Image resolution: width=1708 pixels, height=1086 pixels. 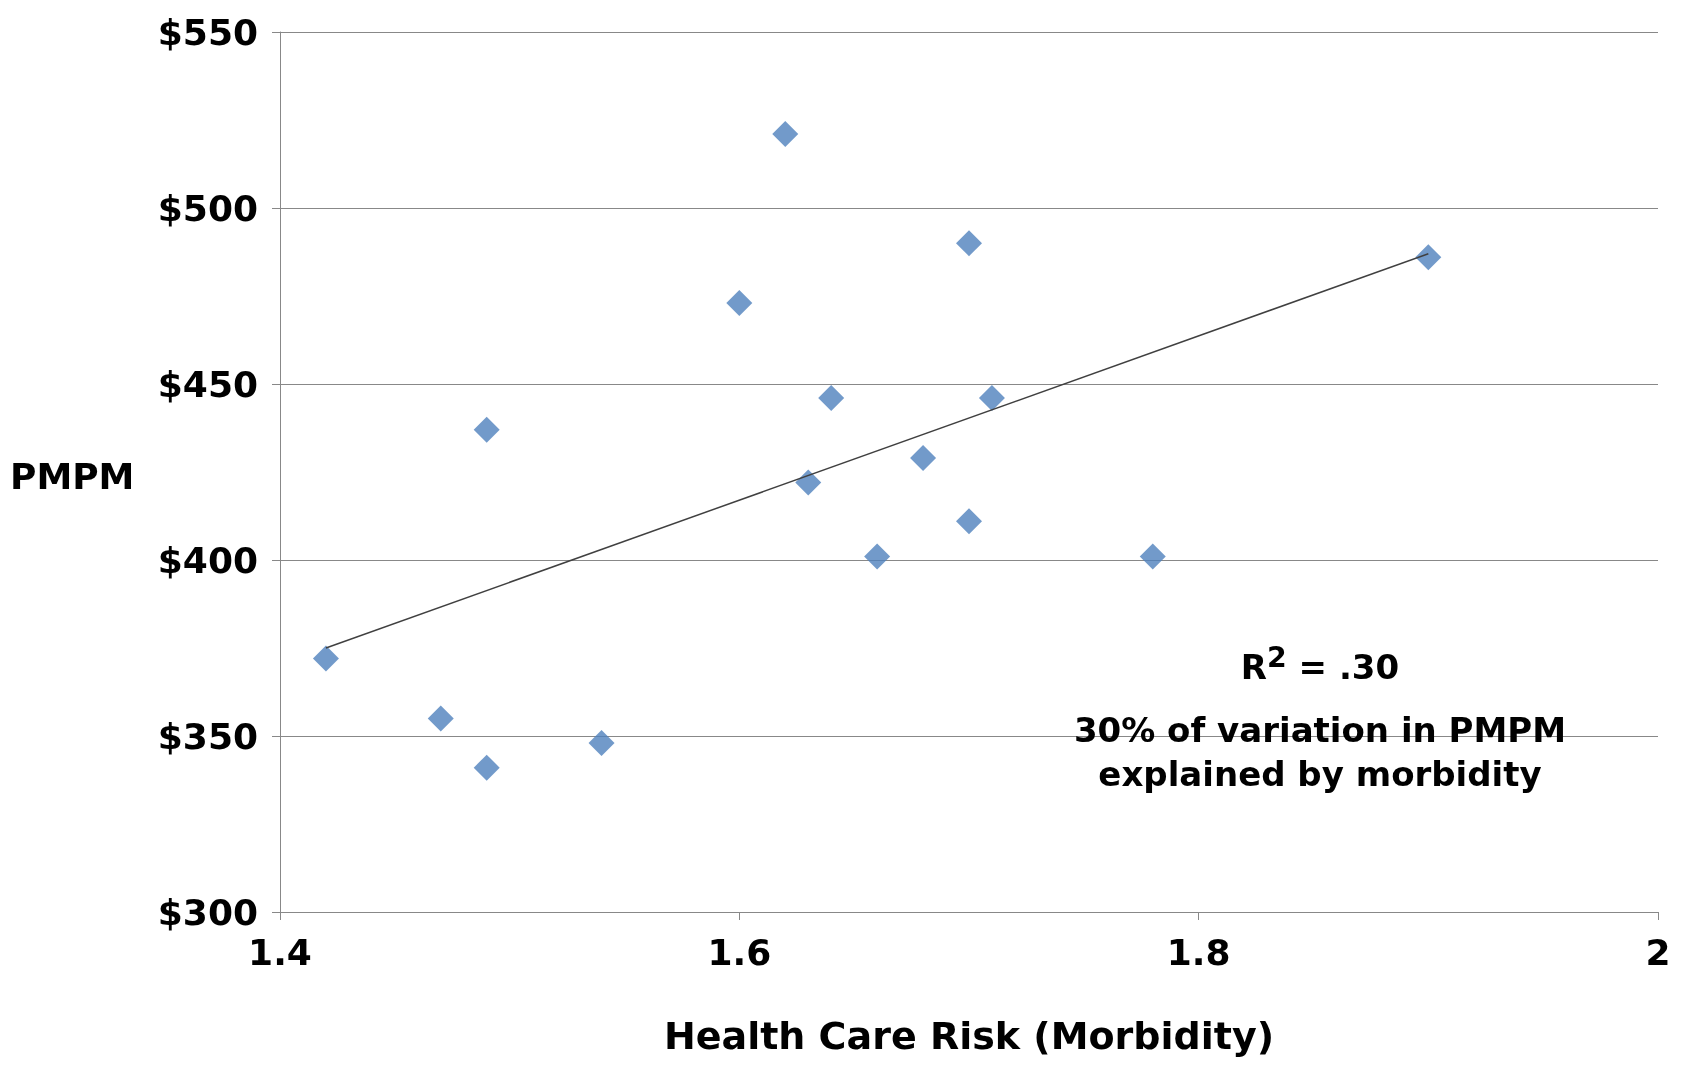 I want to click on y-tick-label: $550, so click(x=207, y=32).